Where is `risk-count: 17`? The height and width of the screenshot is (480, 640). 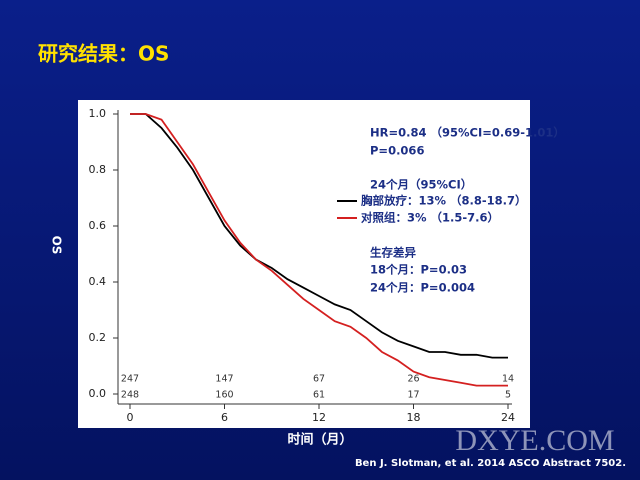
risk-count: 17 is located at coordinates (413, 395).